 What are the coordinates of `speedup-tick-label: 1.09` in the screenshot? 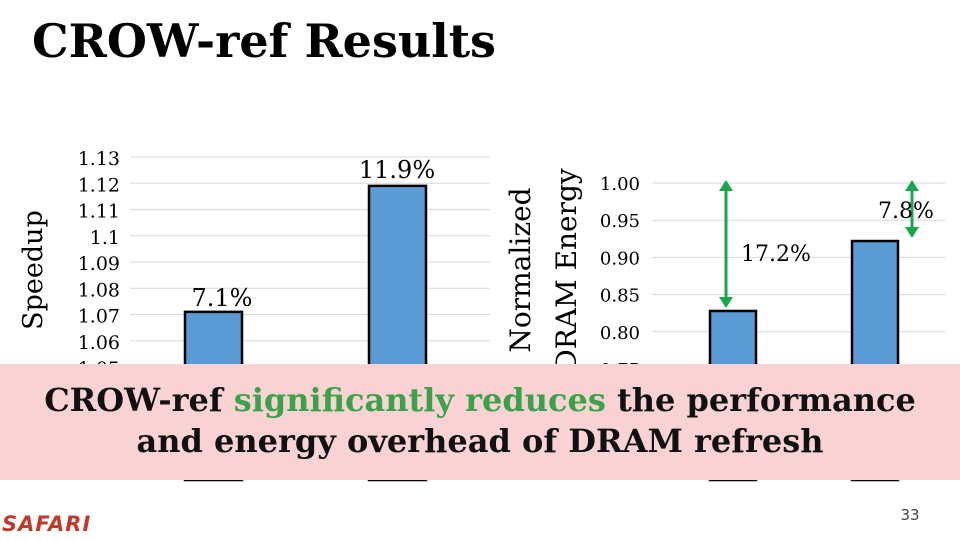 It's located at (99, 264).